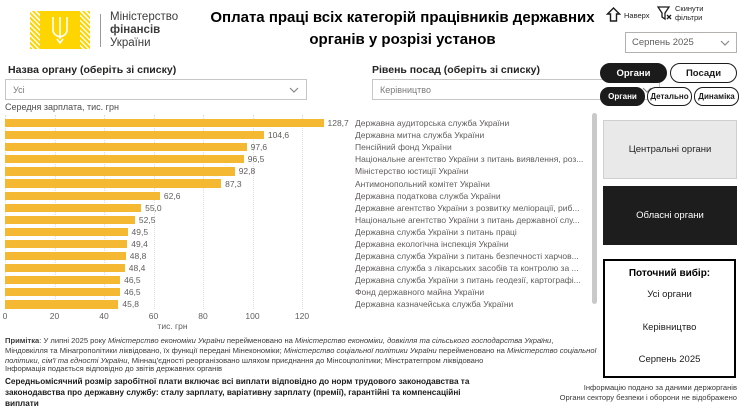 This screenshot has height=415, width=740. I want to click on category-label: Державна аудиторська служба України, so click(432, 123).